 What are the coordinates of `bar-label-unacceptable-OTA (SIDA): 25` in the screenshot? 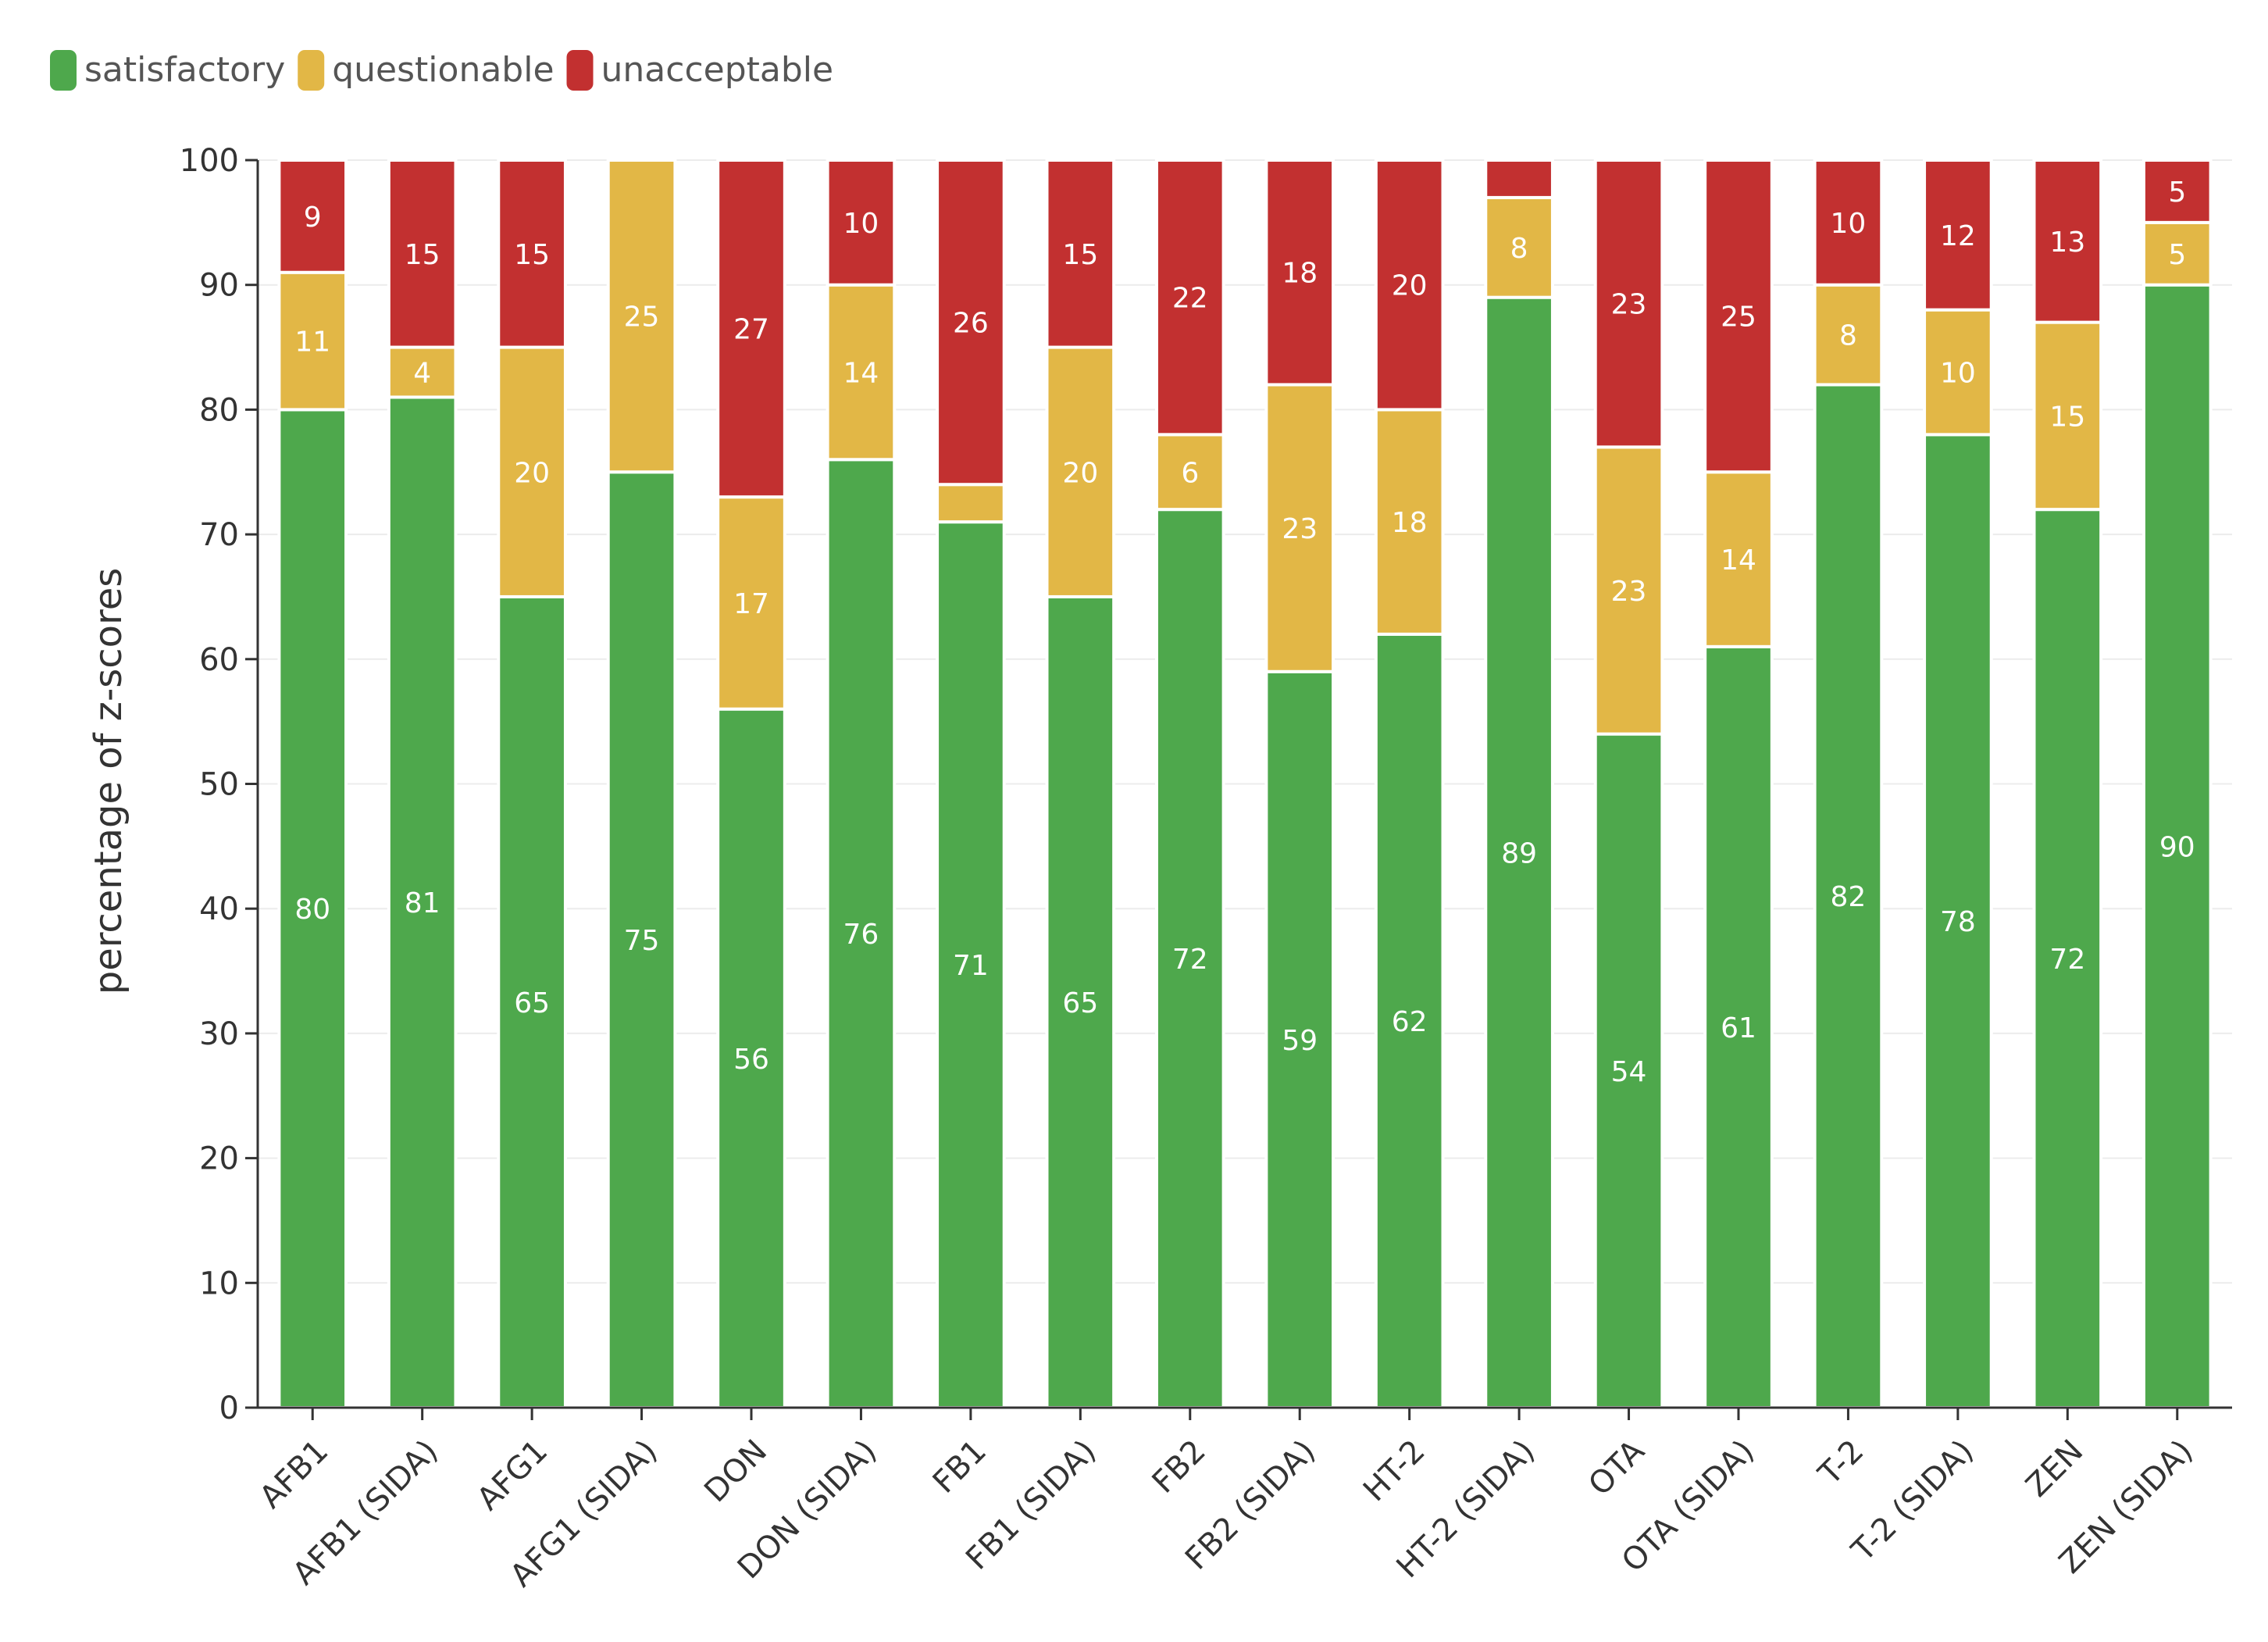 It's located at (1738, 318).